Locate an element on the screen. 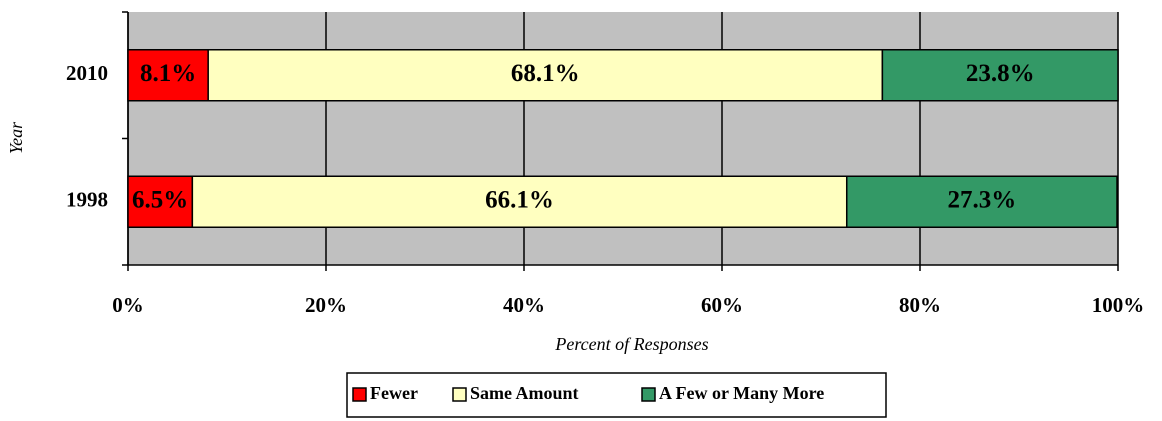  legend-box is located at coordinates (616, 395).